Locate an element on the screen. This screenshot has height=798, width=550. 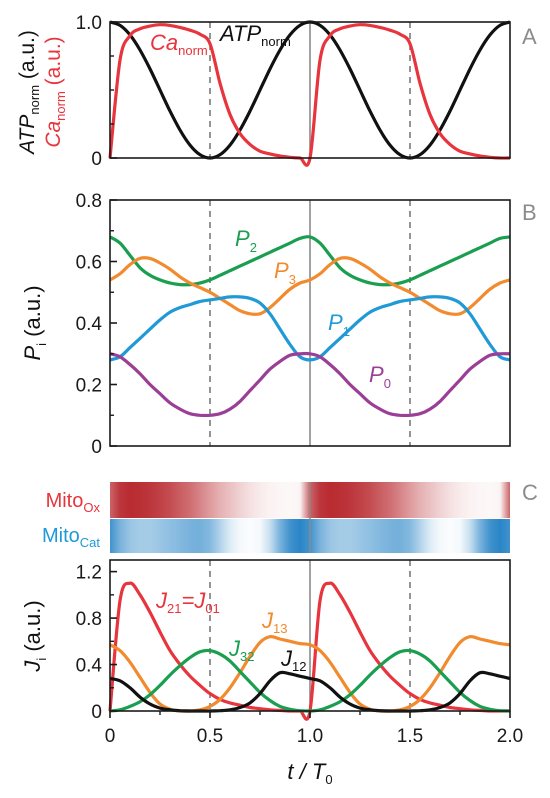
panel-b-vlines is located at coordinates (310, 323).